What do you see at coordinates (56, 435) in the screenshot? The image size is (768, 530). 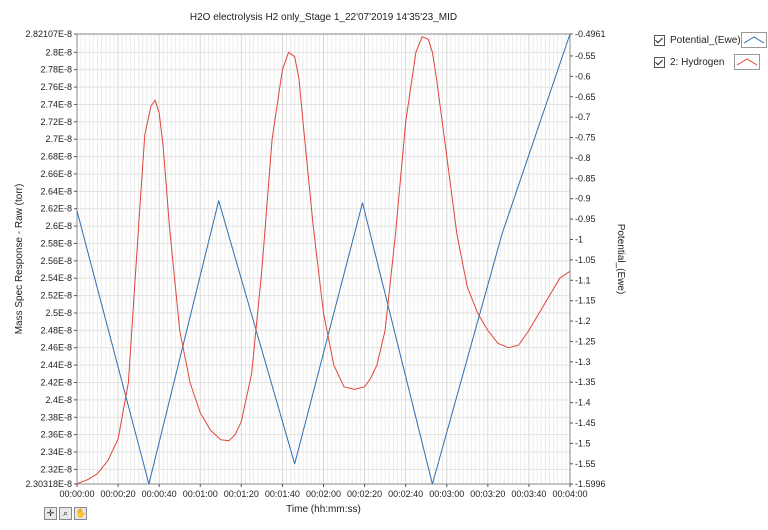 I see `left-tick-label: 2.36E-8` at bounding box center [56, 435].